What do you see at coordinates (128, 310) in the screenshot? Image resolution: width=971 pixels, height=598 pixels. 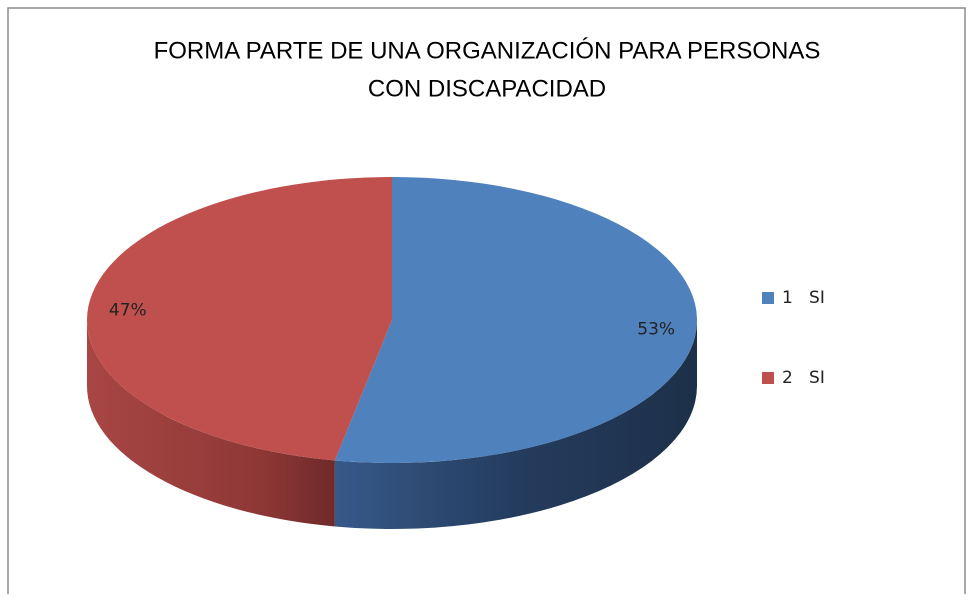 I see `data-label: 47%` at bounding box center [128, 310].